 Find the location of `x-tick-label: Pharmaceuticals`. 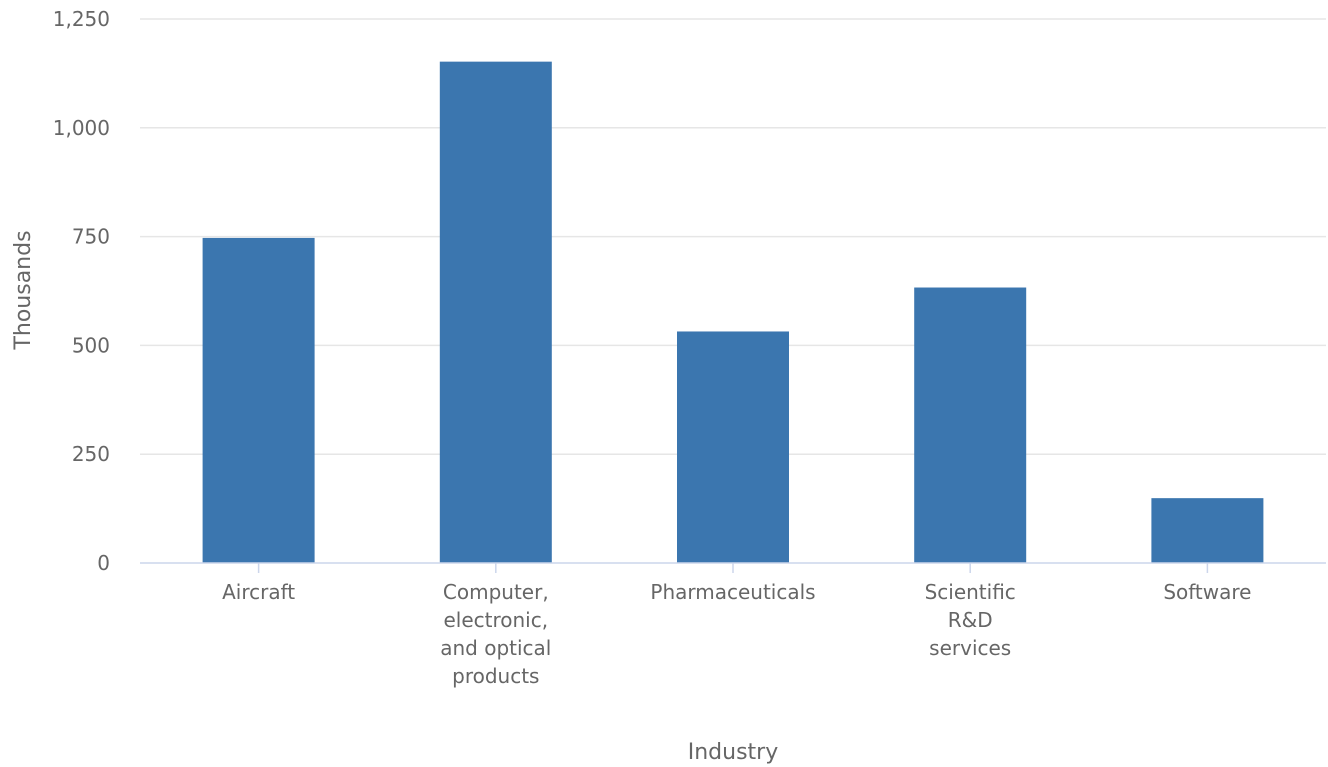

x-tick-label: Pharmaceuticals is located at coordinates (732, 592).